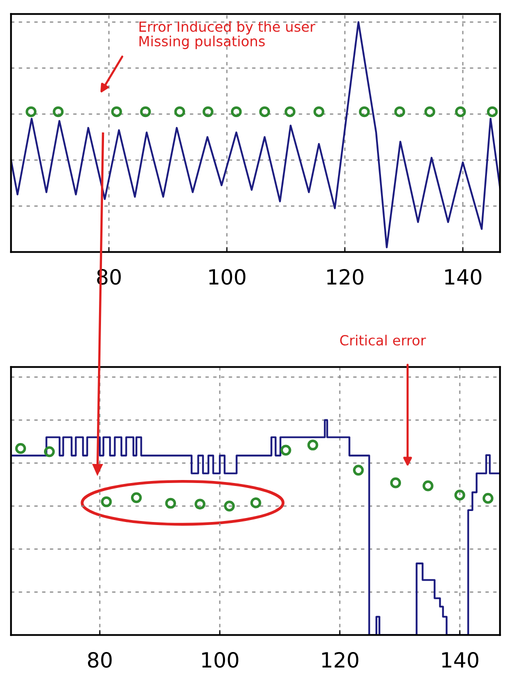  I want to click on x-tick-label: 80, so click(100, 660).